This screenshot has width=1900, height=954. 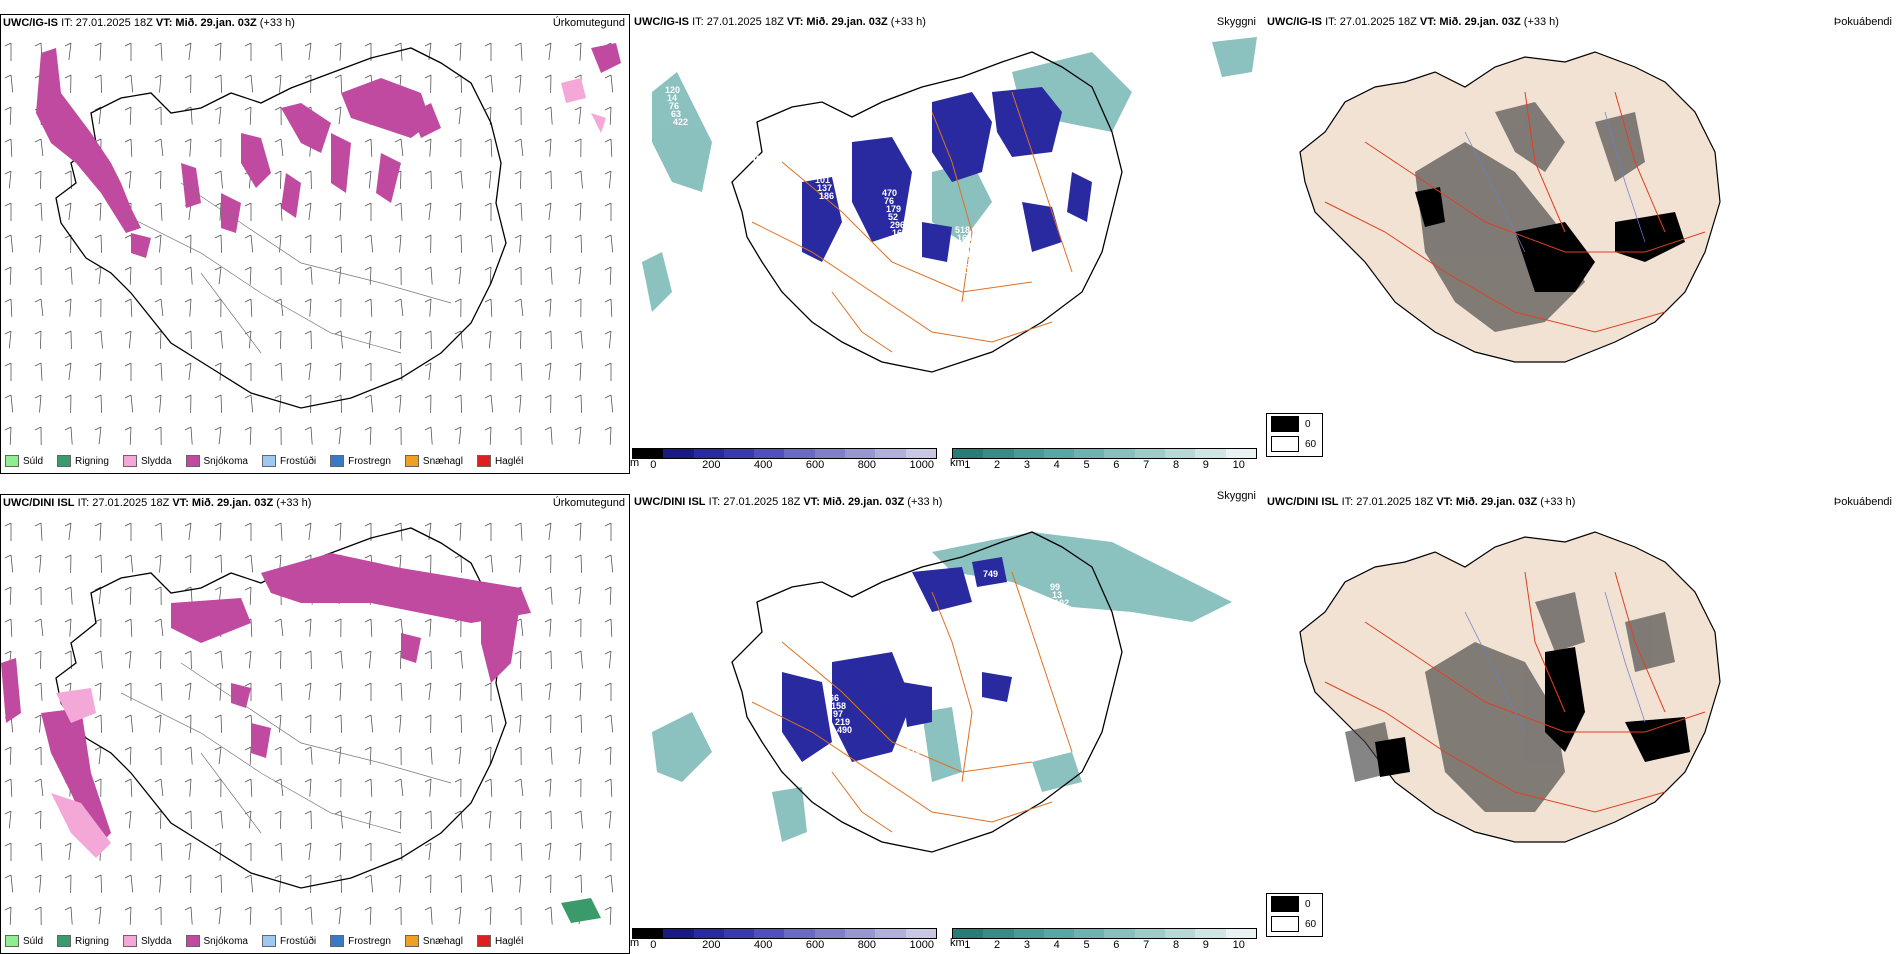 What do you see at coordinates (783, 459) in the screenshot?
I see `ceiling-scale: 0 200 400 600 800 1000 m` at bounding box center [783, 459].